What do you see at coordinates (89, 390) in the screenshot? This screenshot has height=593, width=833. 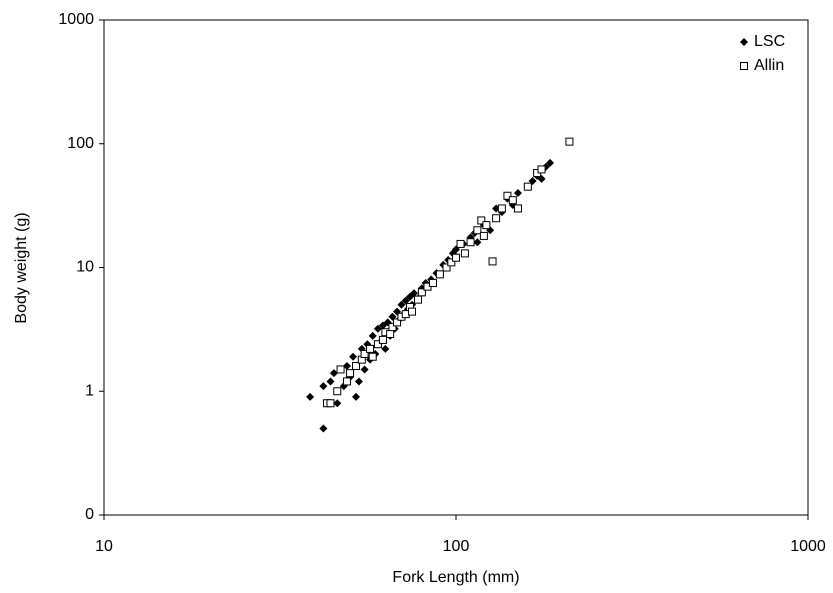 I see `y-tick-label: 1` at bounding box center [89, 390].